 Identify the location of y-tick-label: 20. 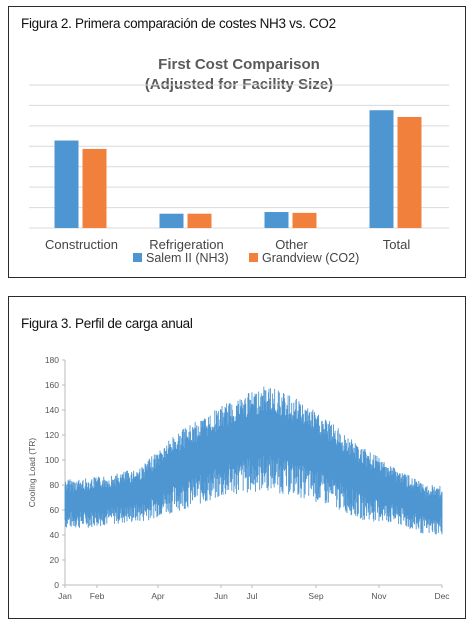
(55, 560).